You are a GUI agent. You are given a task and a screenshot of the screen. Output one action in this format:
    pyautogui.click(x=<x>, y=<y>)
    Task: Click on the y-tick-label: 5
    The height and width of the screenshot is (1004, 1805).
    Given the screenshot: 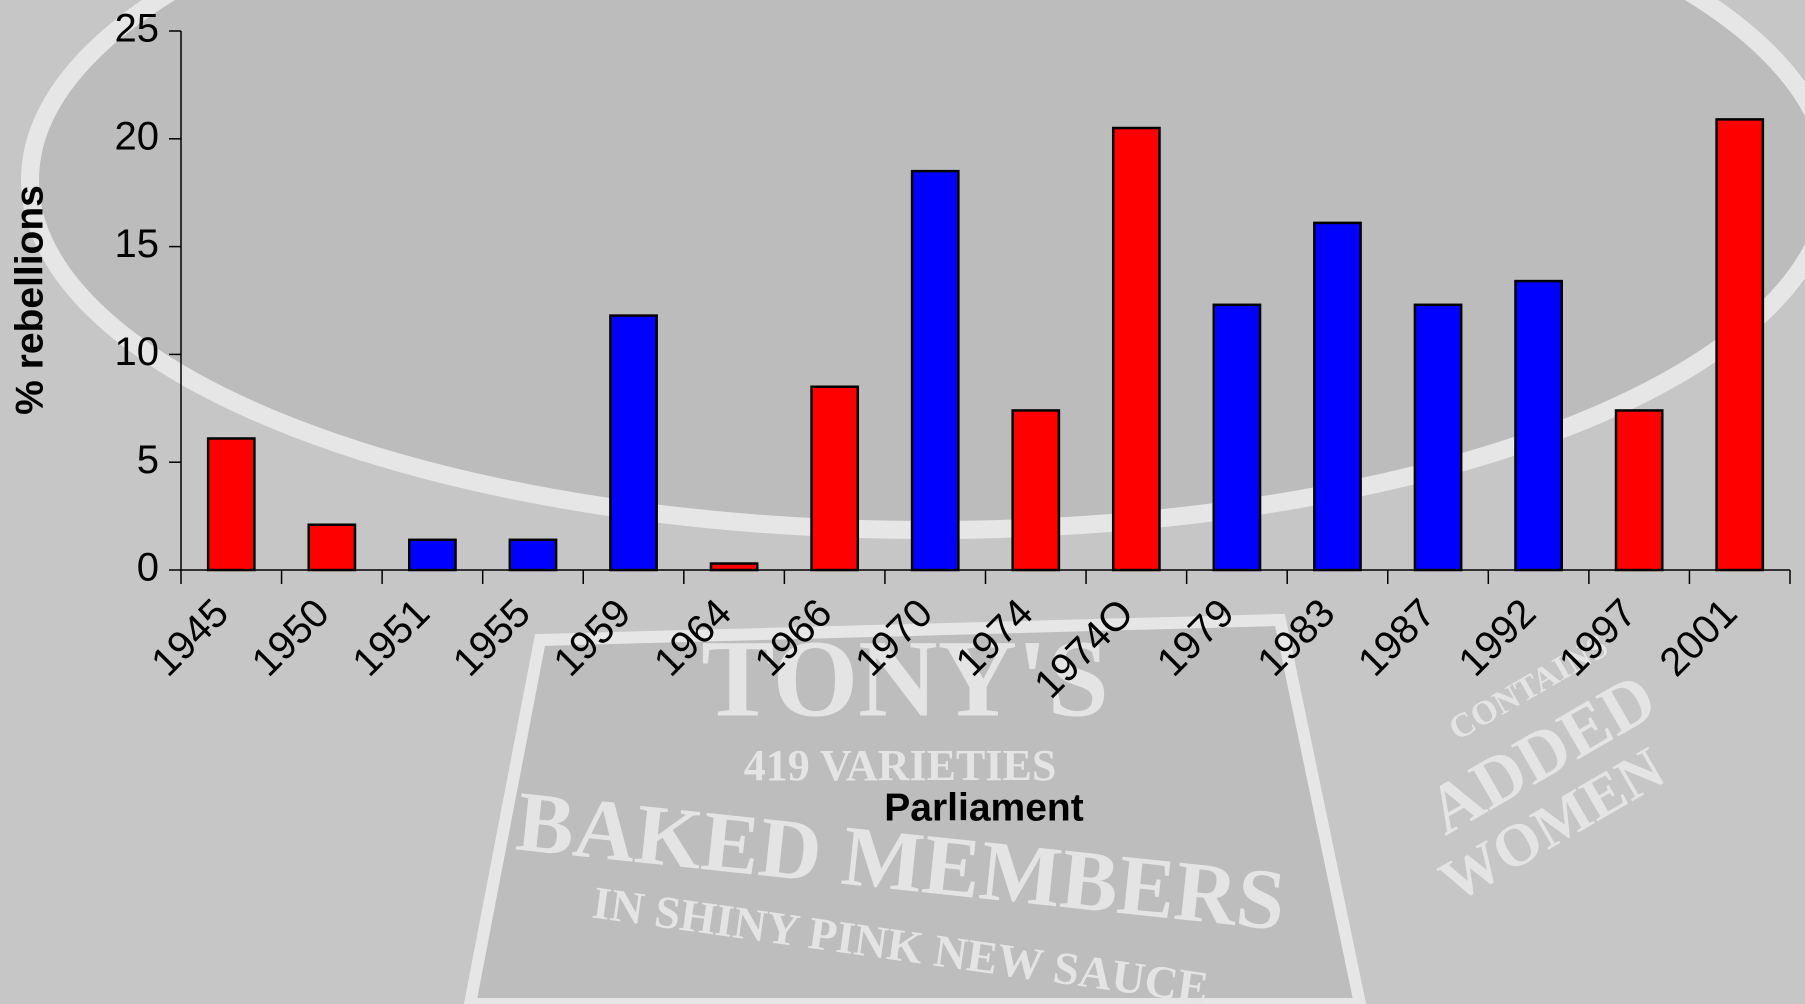 What is the action you would take?
    pyautogui.click(x=148, y=460)
    